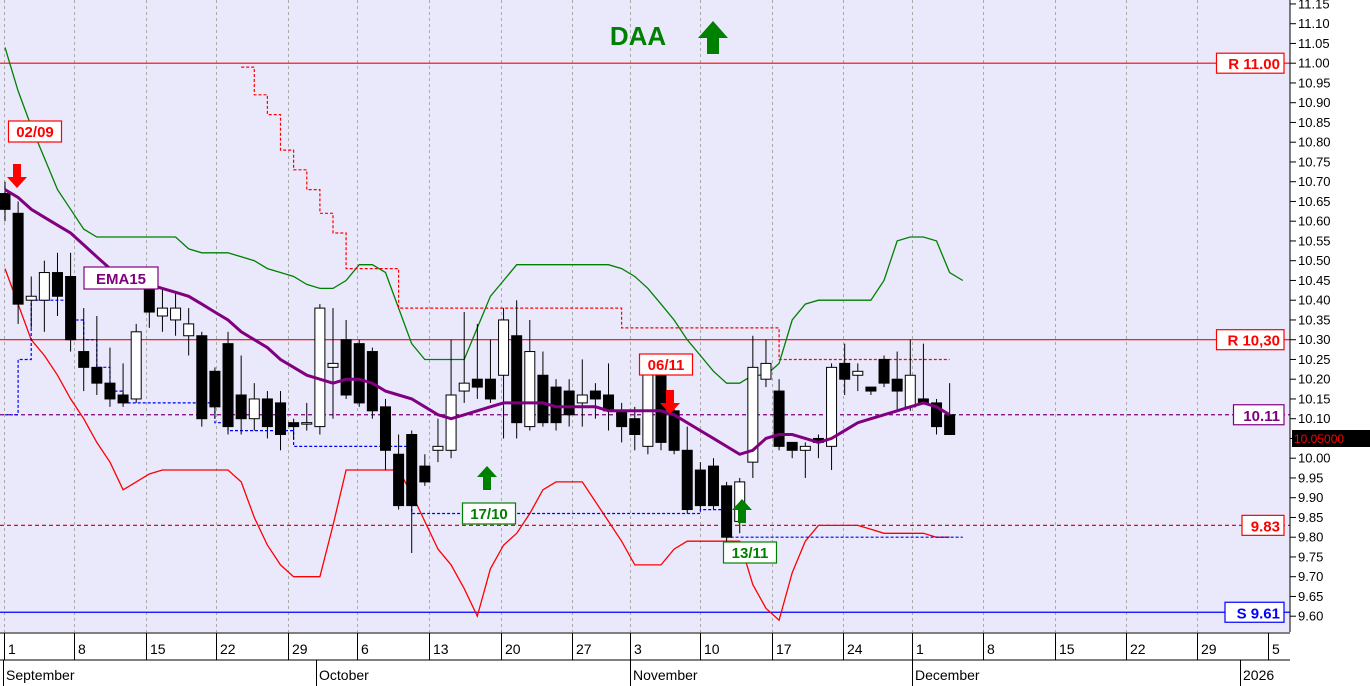 The image size is (1370, 686). What do you see at coordinates (1314, 418) in the screenshot?
I see `y-tick-label: 10.10` at bounding box center [1314, 418].